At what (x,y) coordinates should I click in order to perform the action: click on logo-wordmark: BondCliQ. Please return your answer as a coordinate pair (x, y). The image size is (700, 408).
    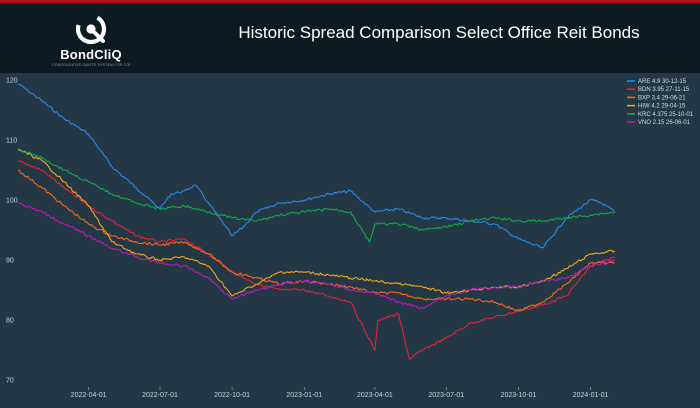
    Looking at the image, I should click on (91, 54).